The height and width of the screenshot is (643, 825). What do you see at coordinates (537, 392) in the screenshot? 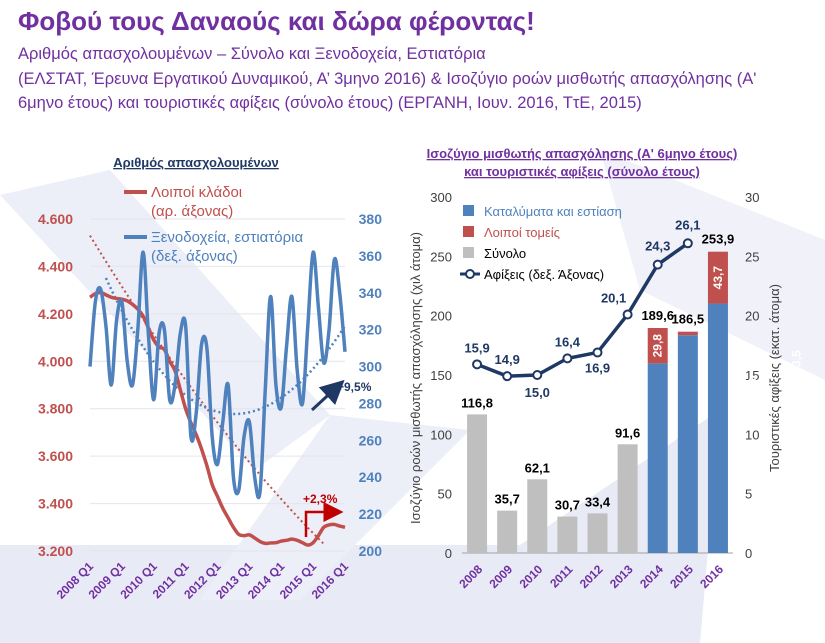
I see `arrivals-label: 15,0` at bounding box center [537, 392].